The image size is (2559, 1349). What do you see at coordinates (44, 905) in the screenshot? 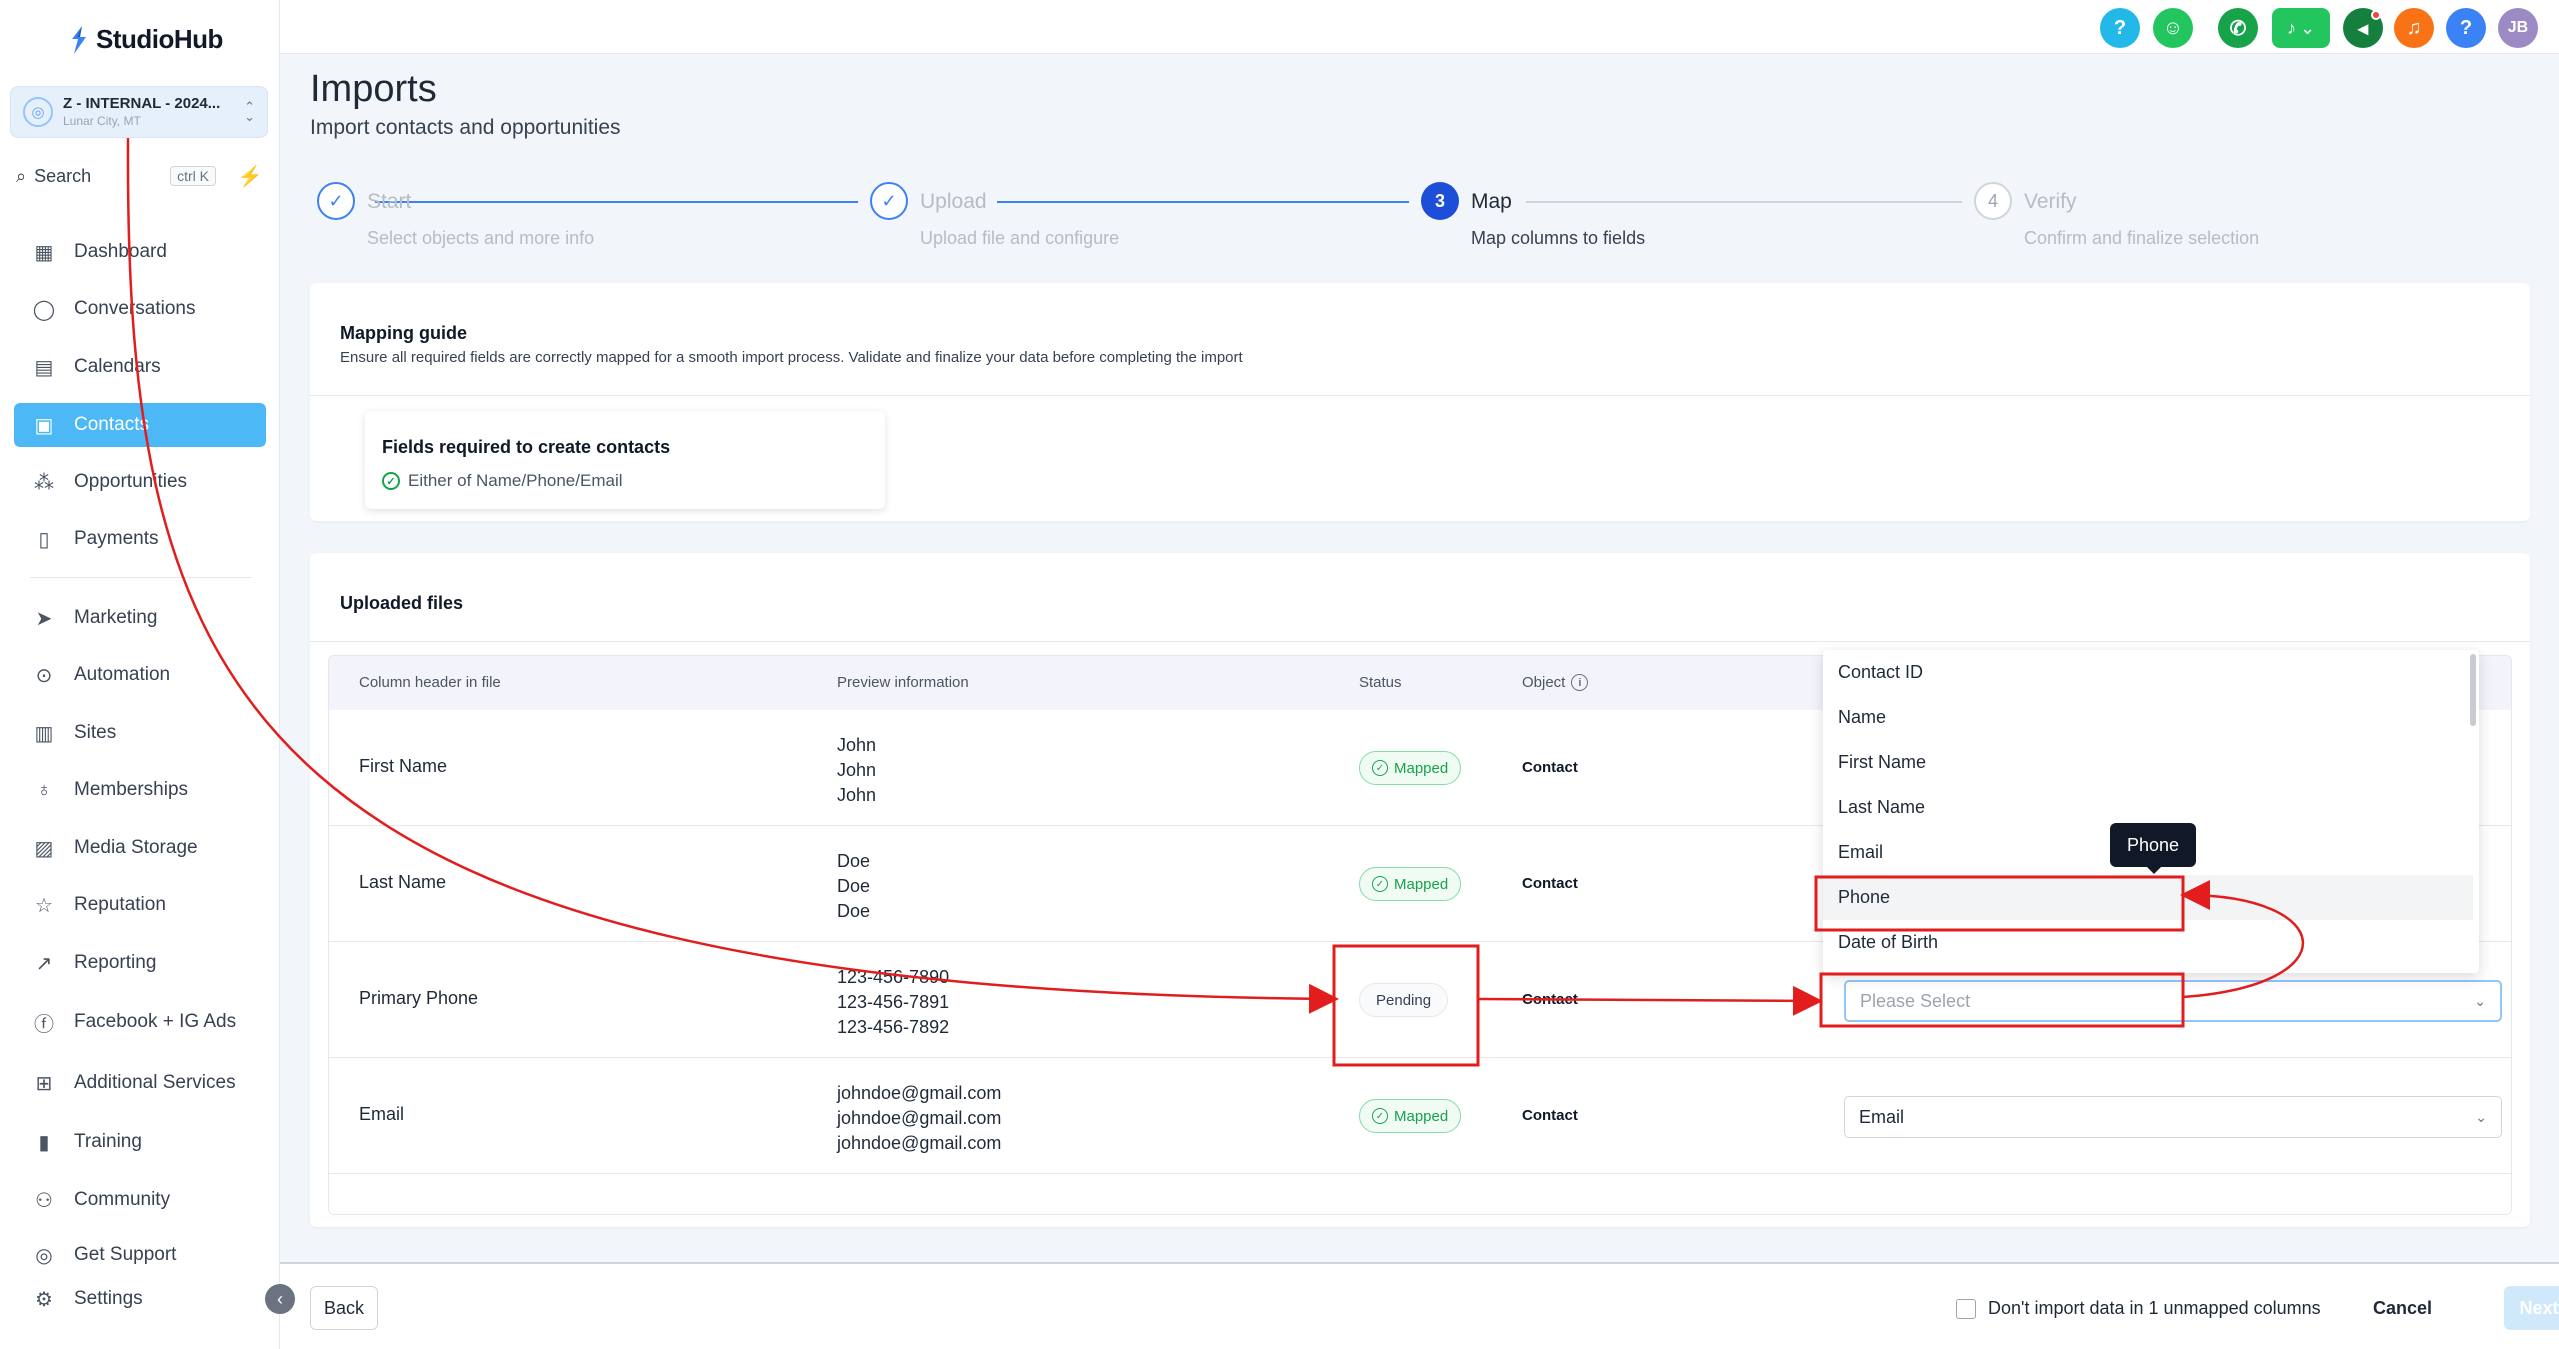
I see `star-icon: ☆` at bounding box center [44, 905].